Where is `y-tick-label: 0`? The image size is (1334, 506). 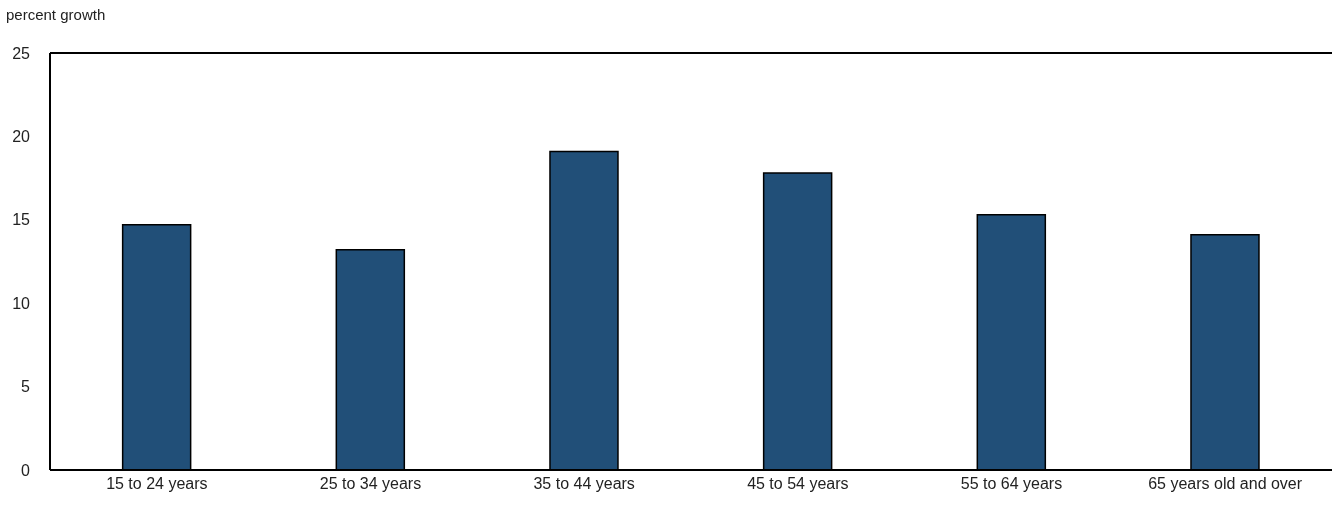 y-tick-label: 0 is located at coordinates (26, 470).